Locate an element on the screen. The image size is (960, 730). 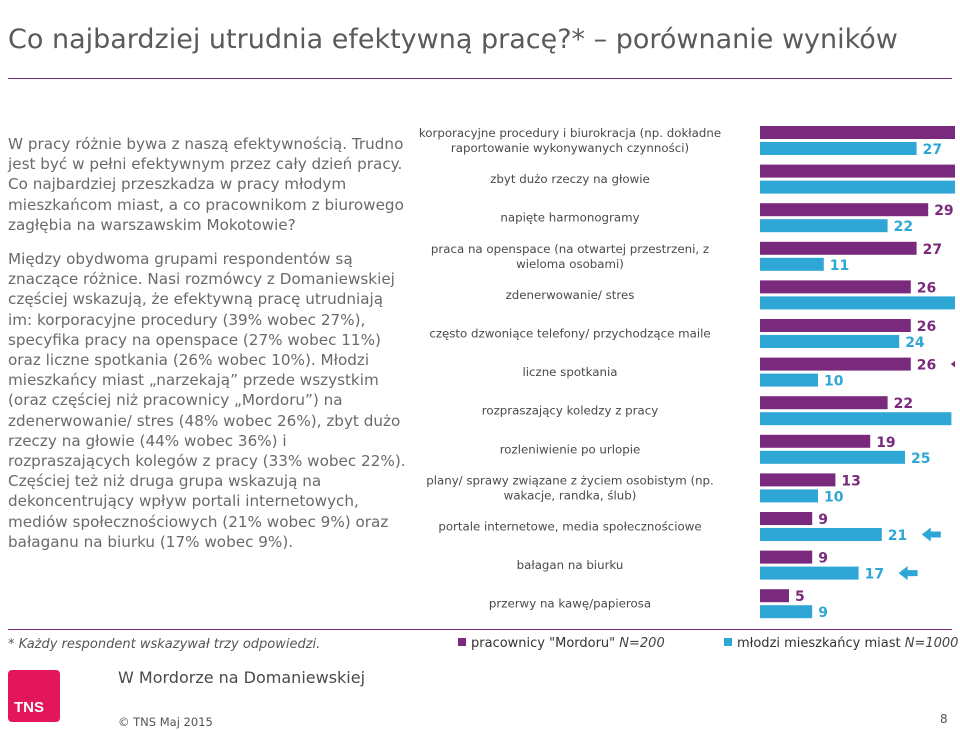
value-label: 25 is located at coordinates (920, 459).